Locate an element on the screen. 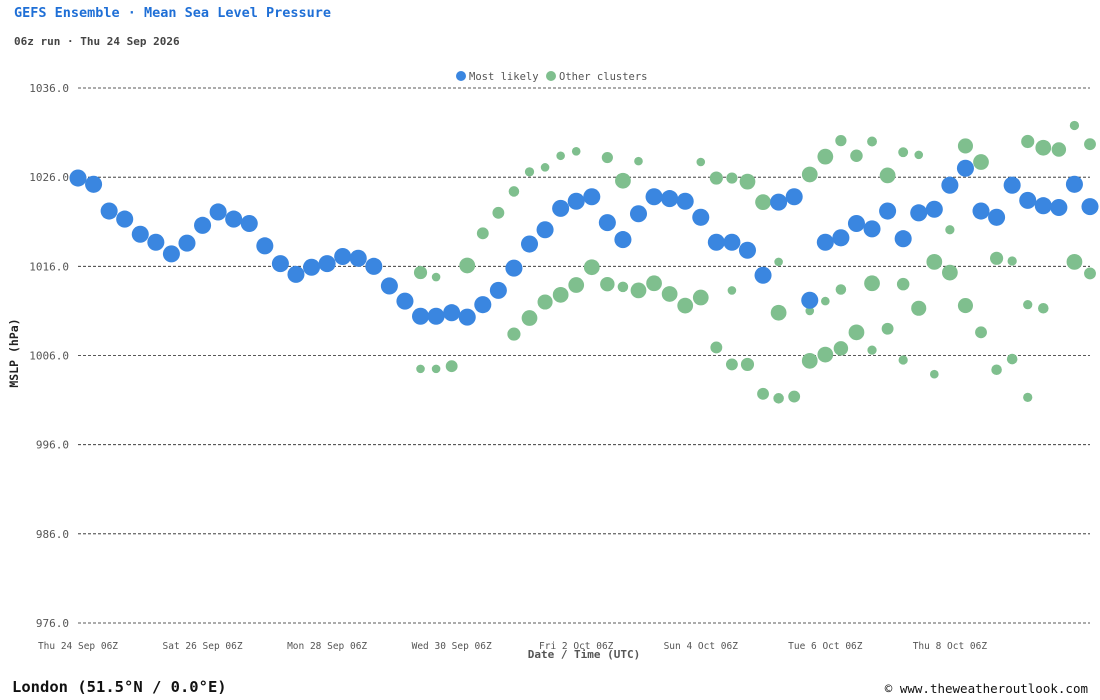  x-tick-label: Tue 6 Oct 06Z is located at coordinates (825, 646).